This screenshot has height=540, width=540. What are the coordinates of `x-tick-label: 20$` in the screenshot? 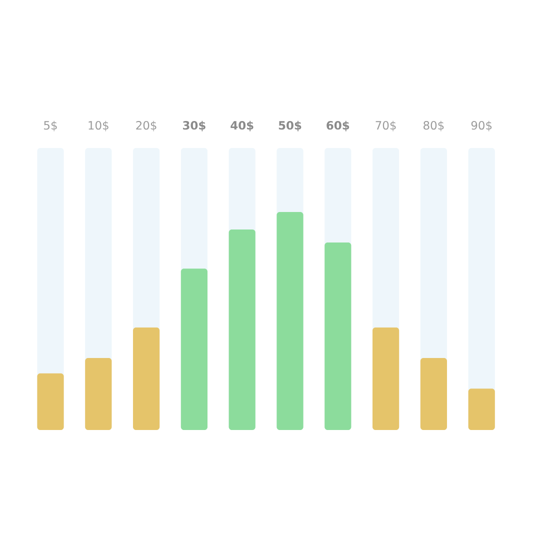 It's located at (146, 126).